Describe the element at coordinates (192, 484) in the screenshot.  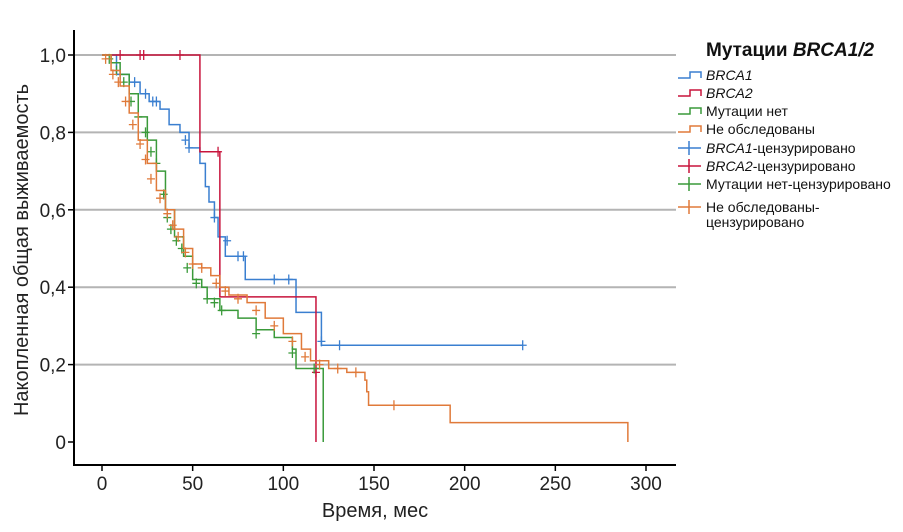
I see `x-tick-label: 50` at that location.